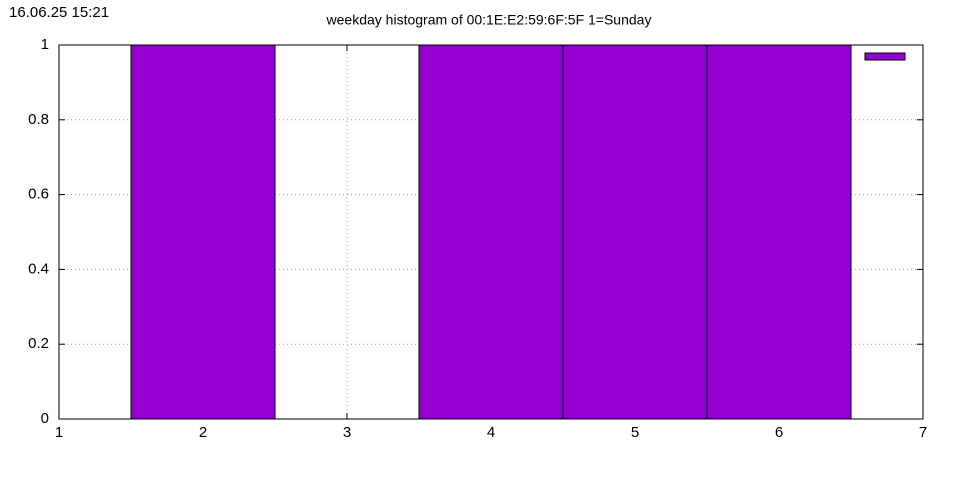  Describe the element at coordinates (38, 194) in the screenshot. I see `y-tick-label: 0.6` at that location.